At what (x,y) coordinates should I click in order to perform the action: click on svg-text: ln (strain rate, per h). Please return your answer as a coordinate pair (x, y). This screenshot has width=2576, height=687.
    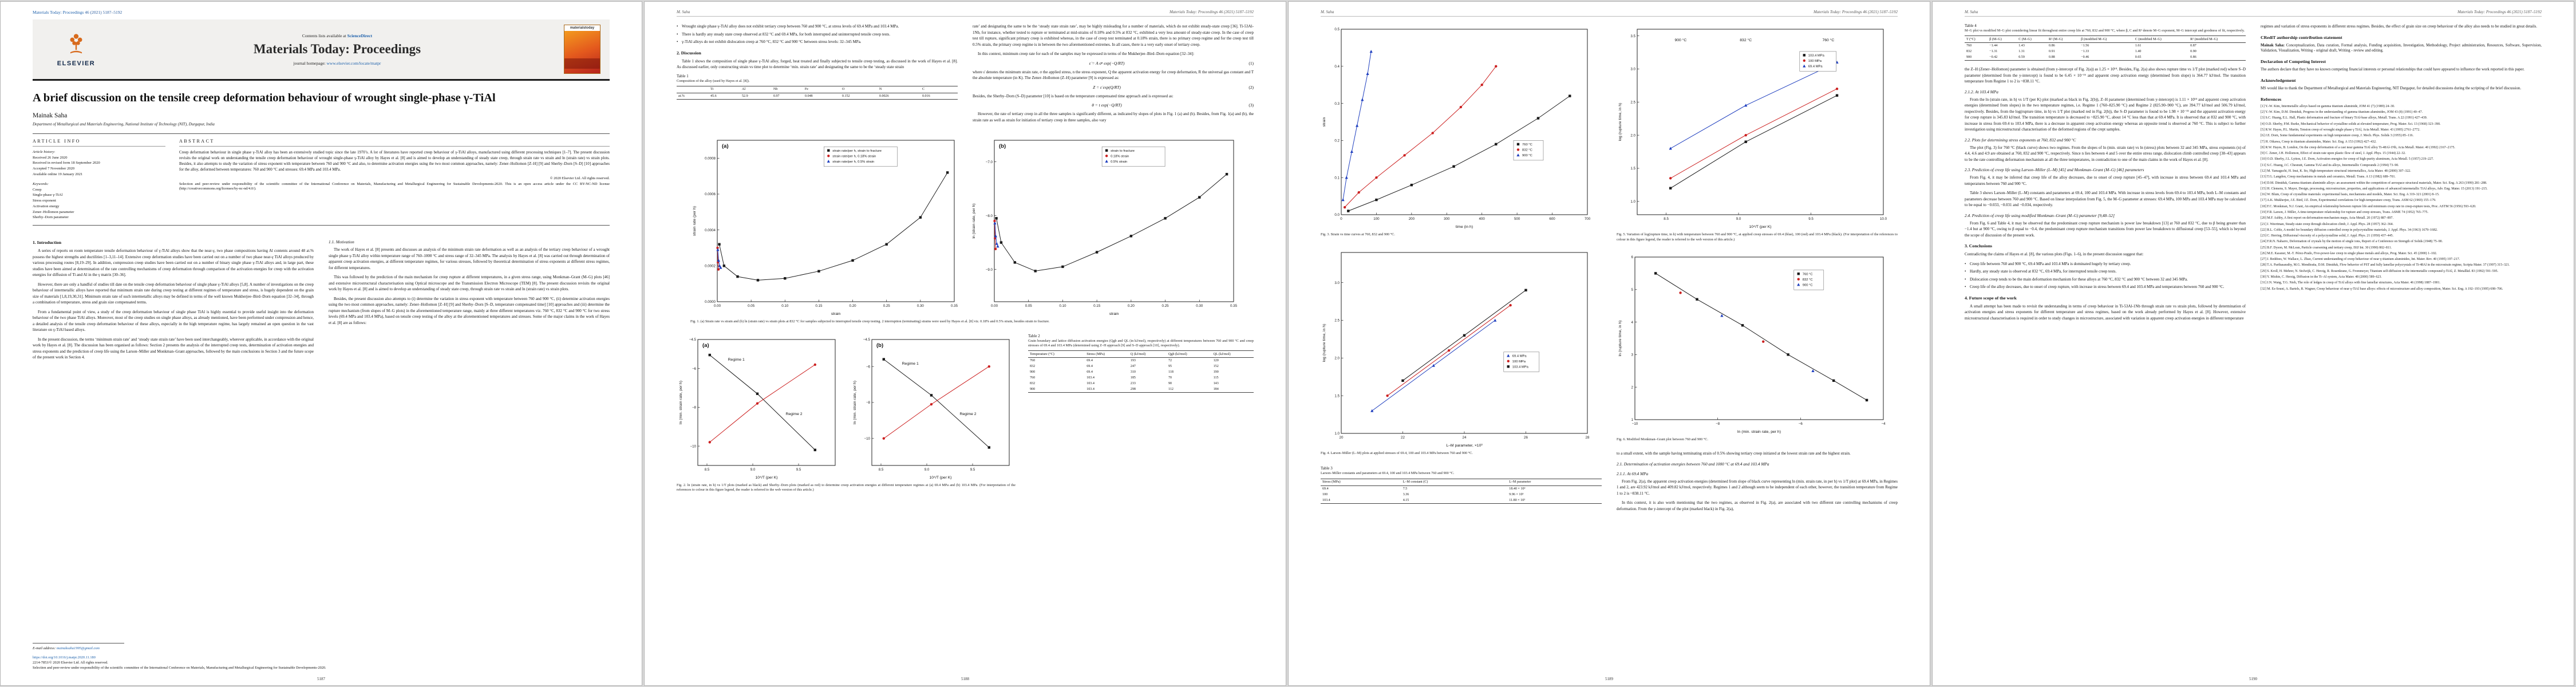
    Looking at the image, I should click on (974, 221).